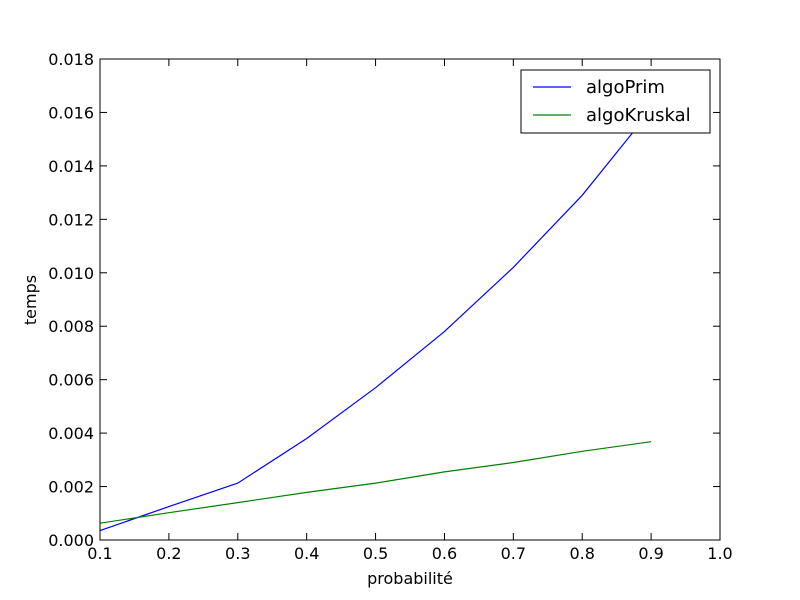 Image resolution: width=800 pixels, height=600 pixels. Describe the element at coordinates (71, 59) in the screenshot. I see `y-tick-label: 0.018` at that location.